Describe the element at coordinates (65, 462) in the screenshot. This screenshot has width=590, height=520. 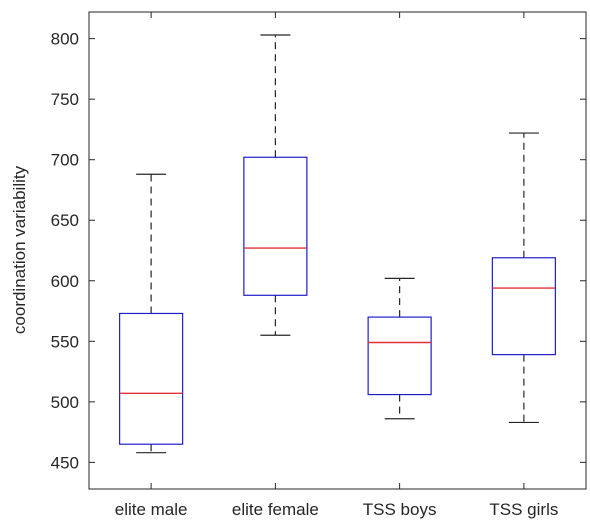
I see `y-tick-label: 450` at that location.